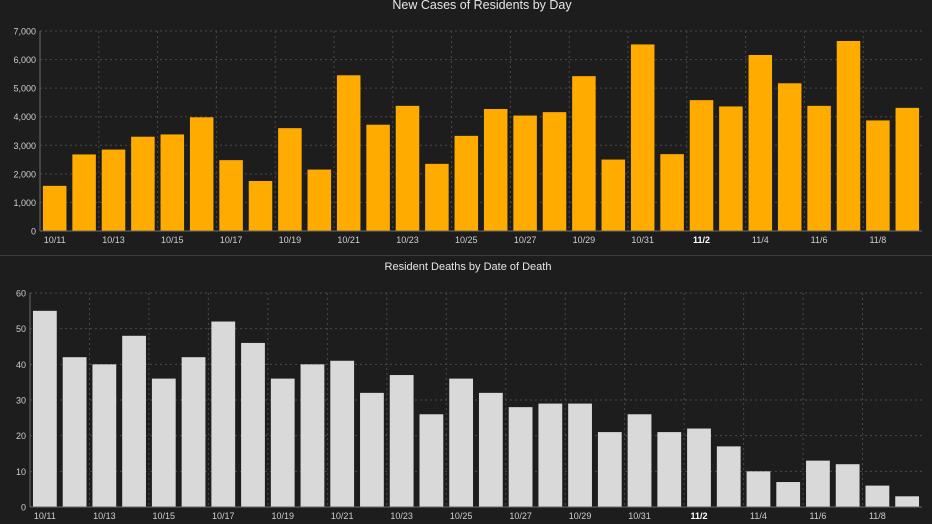 The image size is (932, 524). I want to click on y-tick-label: 60, so click(21, 294).